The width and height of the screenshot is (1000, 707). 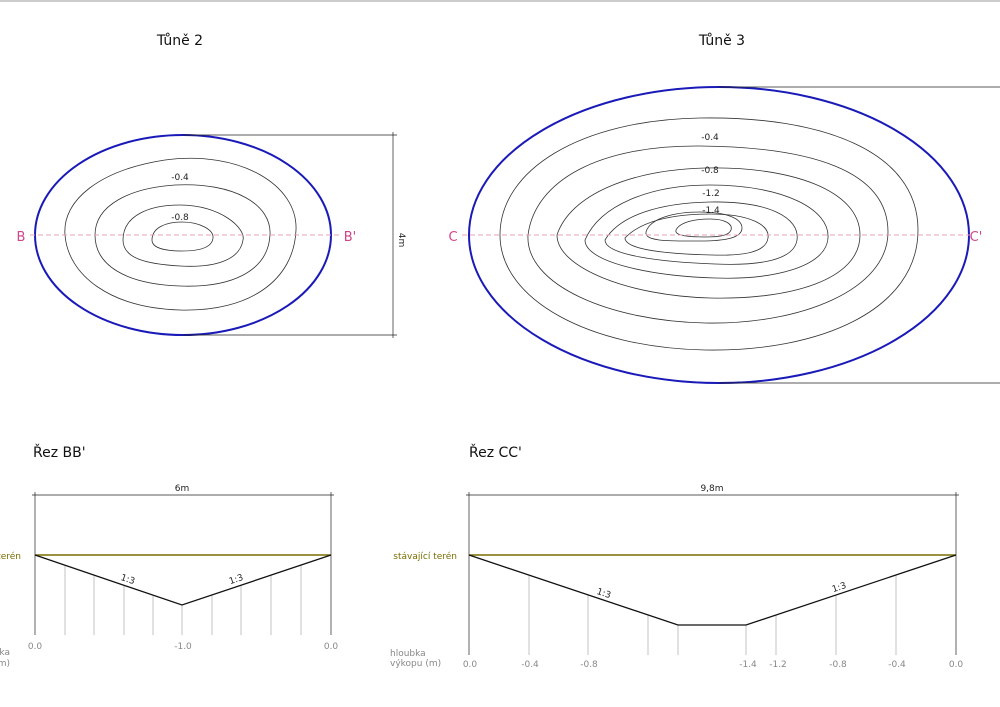 What do you see at coordinates (713, 665) in the screenshot?
I see `depth-labels: 0.0 -0.4 -0.8 -1.4 -1.2 -0.8 -0.4 0.0` at bounding box center [713, 665].